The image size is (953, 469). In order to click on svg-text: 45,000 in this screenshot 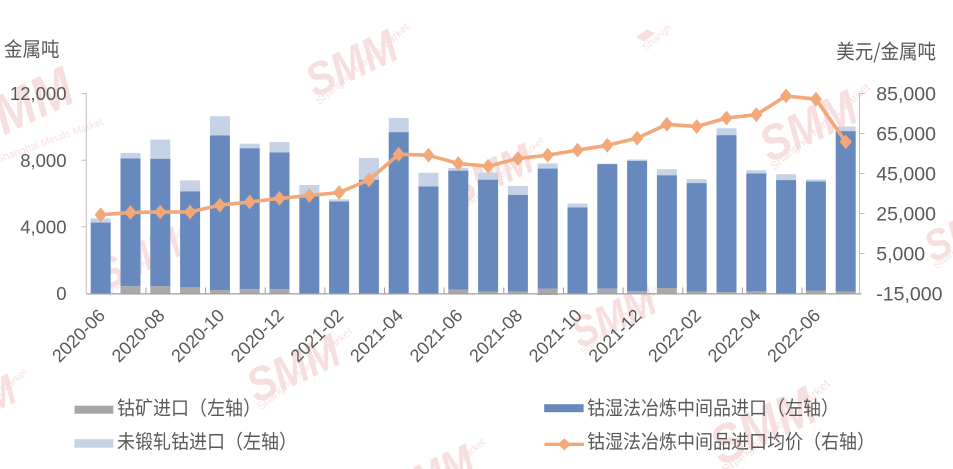, I will do `click(906, 175)`.